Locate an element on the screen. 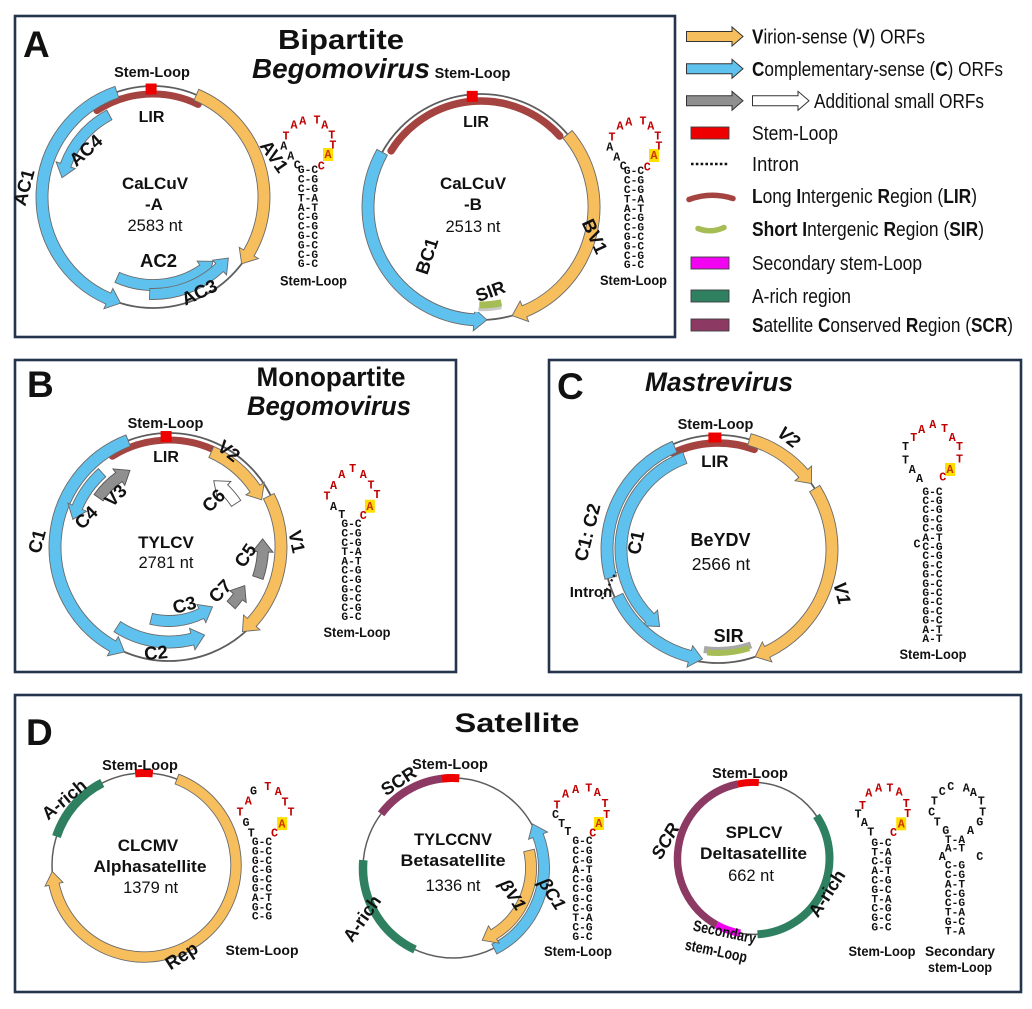 This screenshot has height=1009, width=1032. svg-text: D is located at coordinates (39, 732).